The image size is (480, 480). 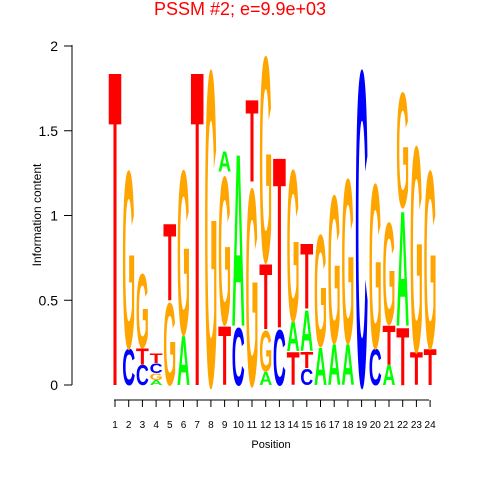 I want to click on x-tick-label: 9, so click(x=225, y=425).